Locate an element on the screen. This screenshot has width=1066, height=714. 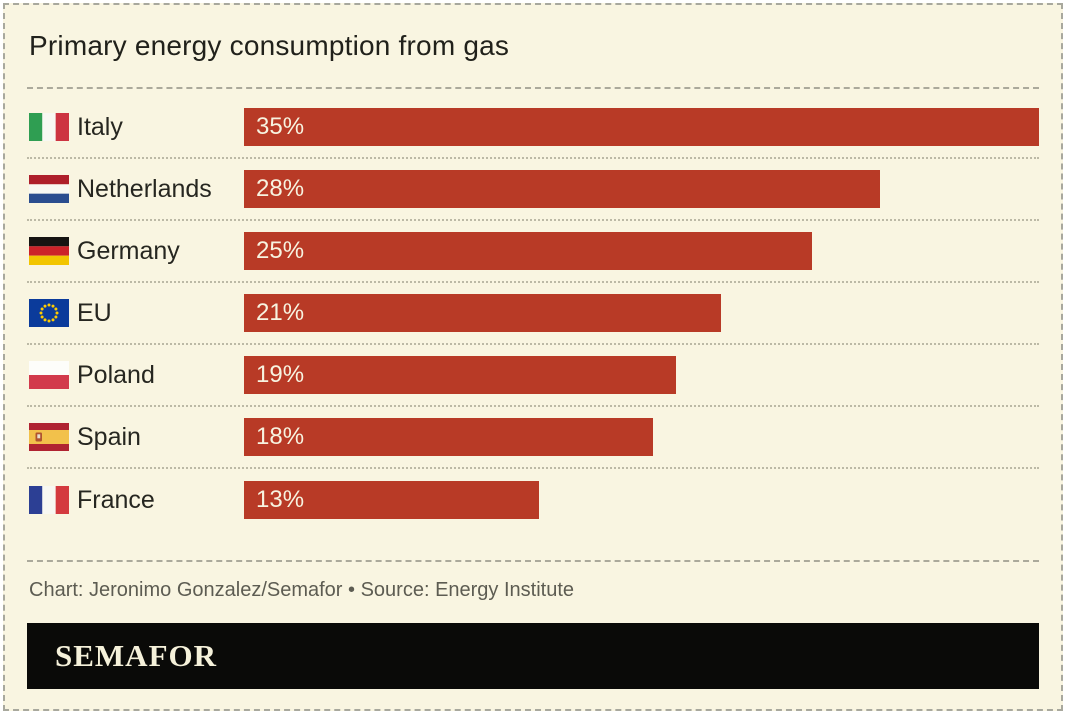
chart-row-netherlands: Netherlands 28% is located at coordinates (533, 190).